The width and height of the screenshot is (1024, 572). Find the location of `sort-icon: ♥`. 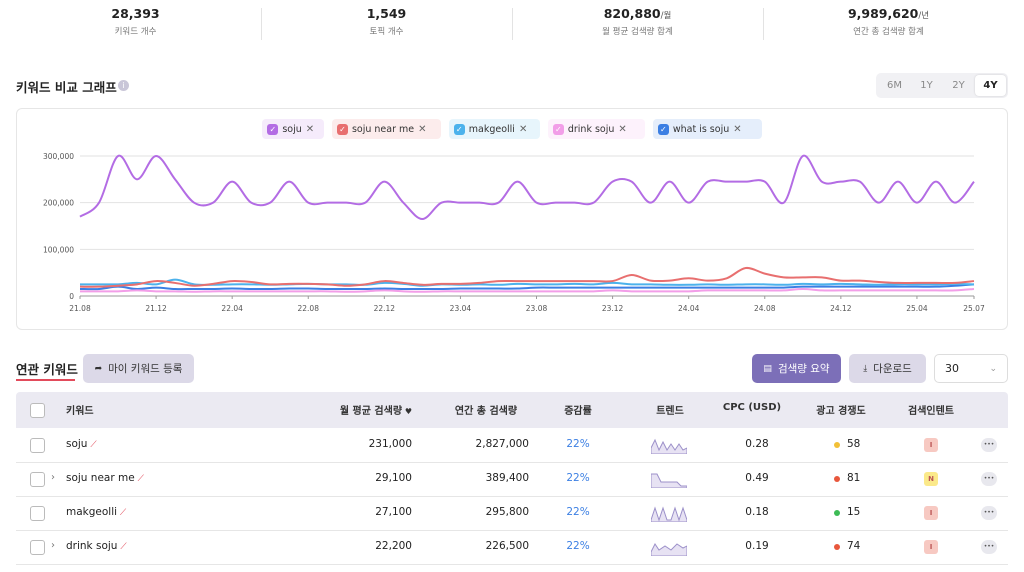

sort-icon: ♥ is located at coordinates (407, 411).